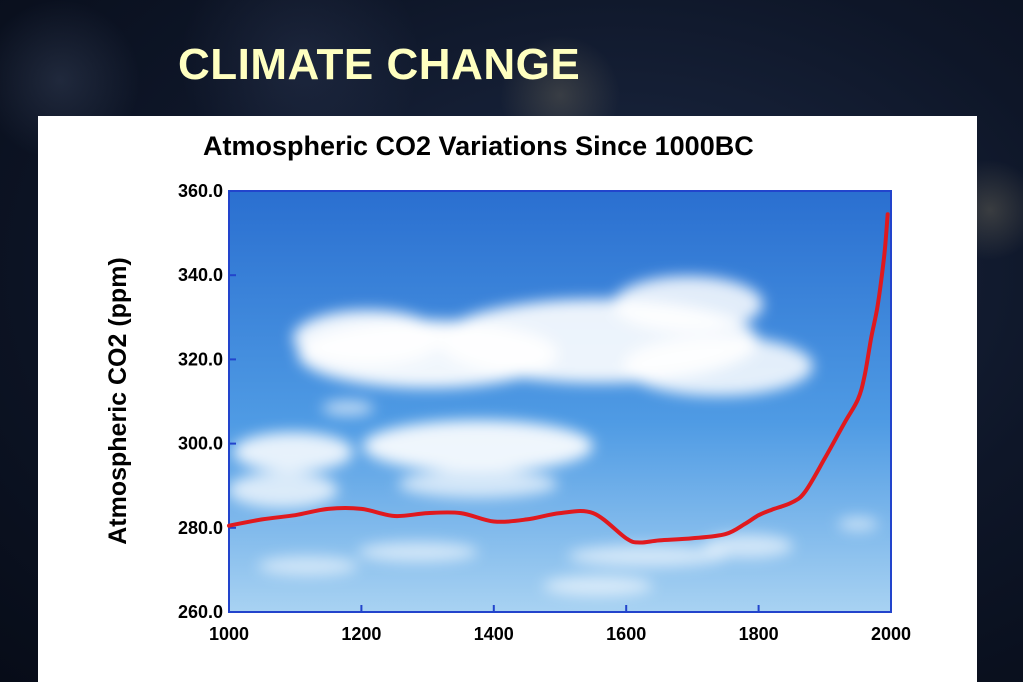 The width and height of the screenshot is (1023, 682). Describe the element at coordinates (626, 634) in the screenshot. I see `x-tick-label: 1600` at that location.